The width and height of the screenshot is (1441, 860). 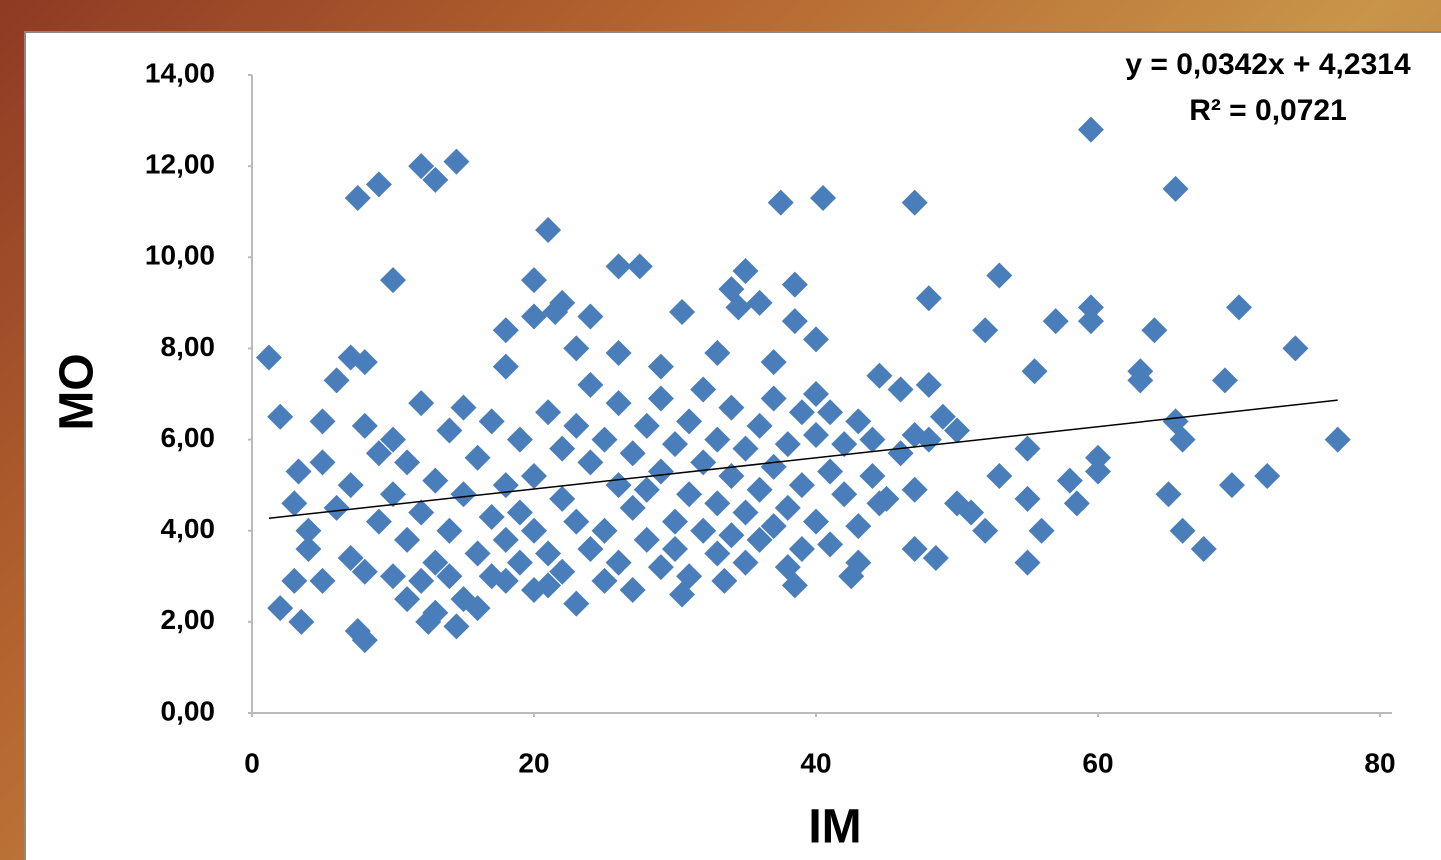 I want to click on y-tick-label: 6,00, so click(x=188, y=437).